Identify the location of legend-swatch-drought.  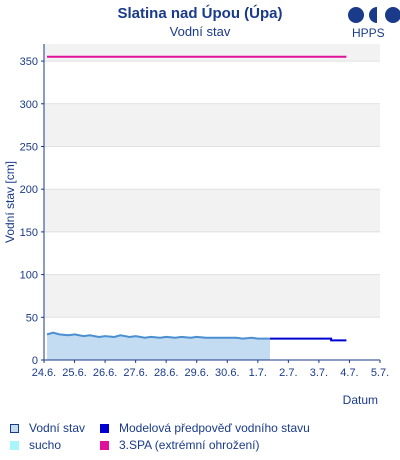
(14, 445).